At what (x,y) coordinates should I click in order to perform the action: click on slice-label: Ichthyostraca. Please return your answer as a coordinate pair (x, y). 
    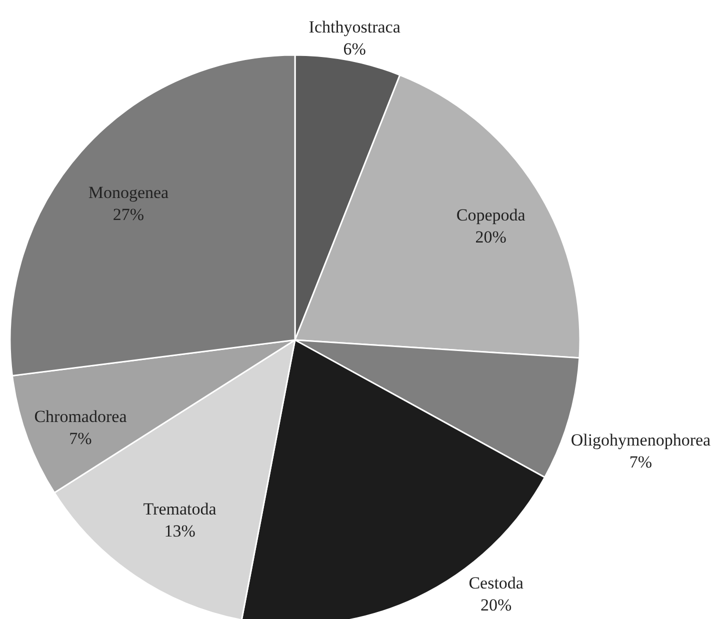
    Looking at the image, I should click on (354, 27).